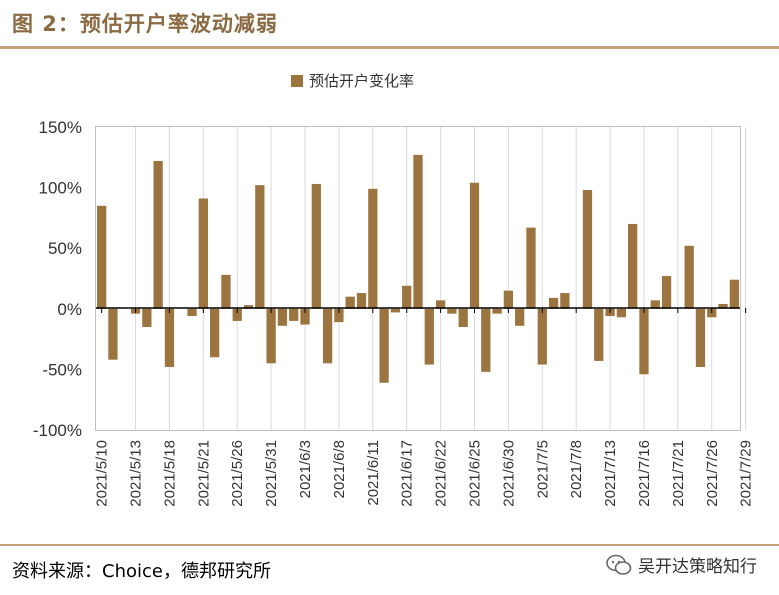 The height and width of the screenshot is (595, 779). What do you see at coordinates (576, 469) in the screenshot?
I see `x-tick-label: 2021/7/8` at bounding box center [576, 469].